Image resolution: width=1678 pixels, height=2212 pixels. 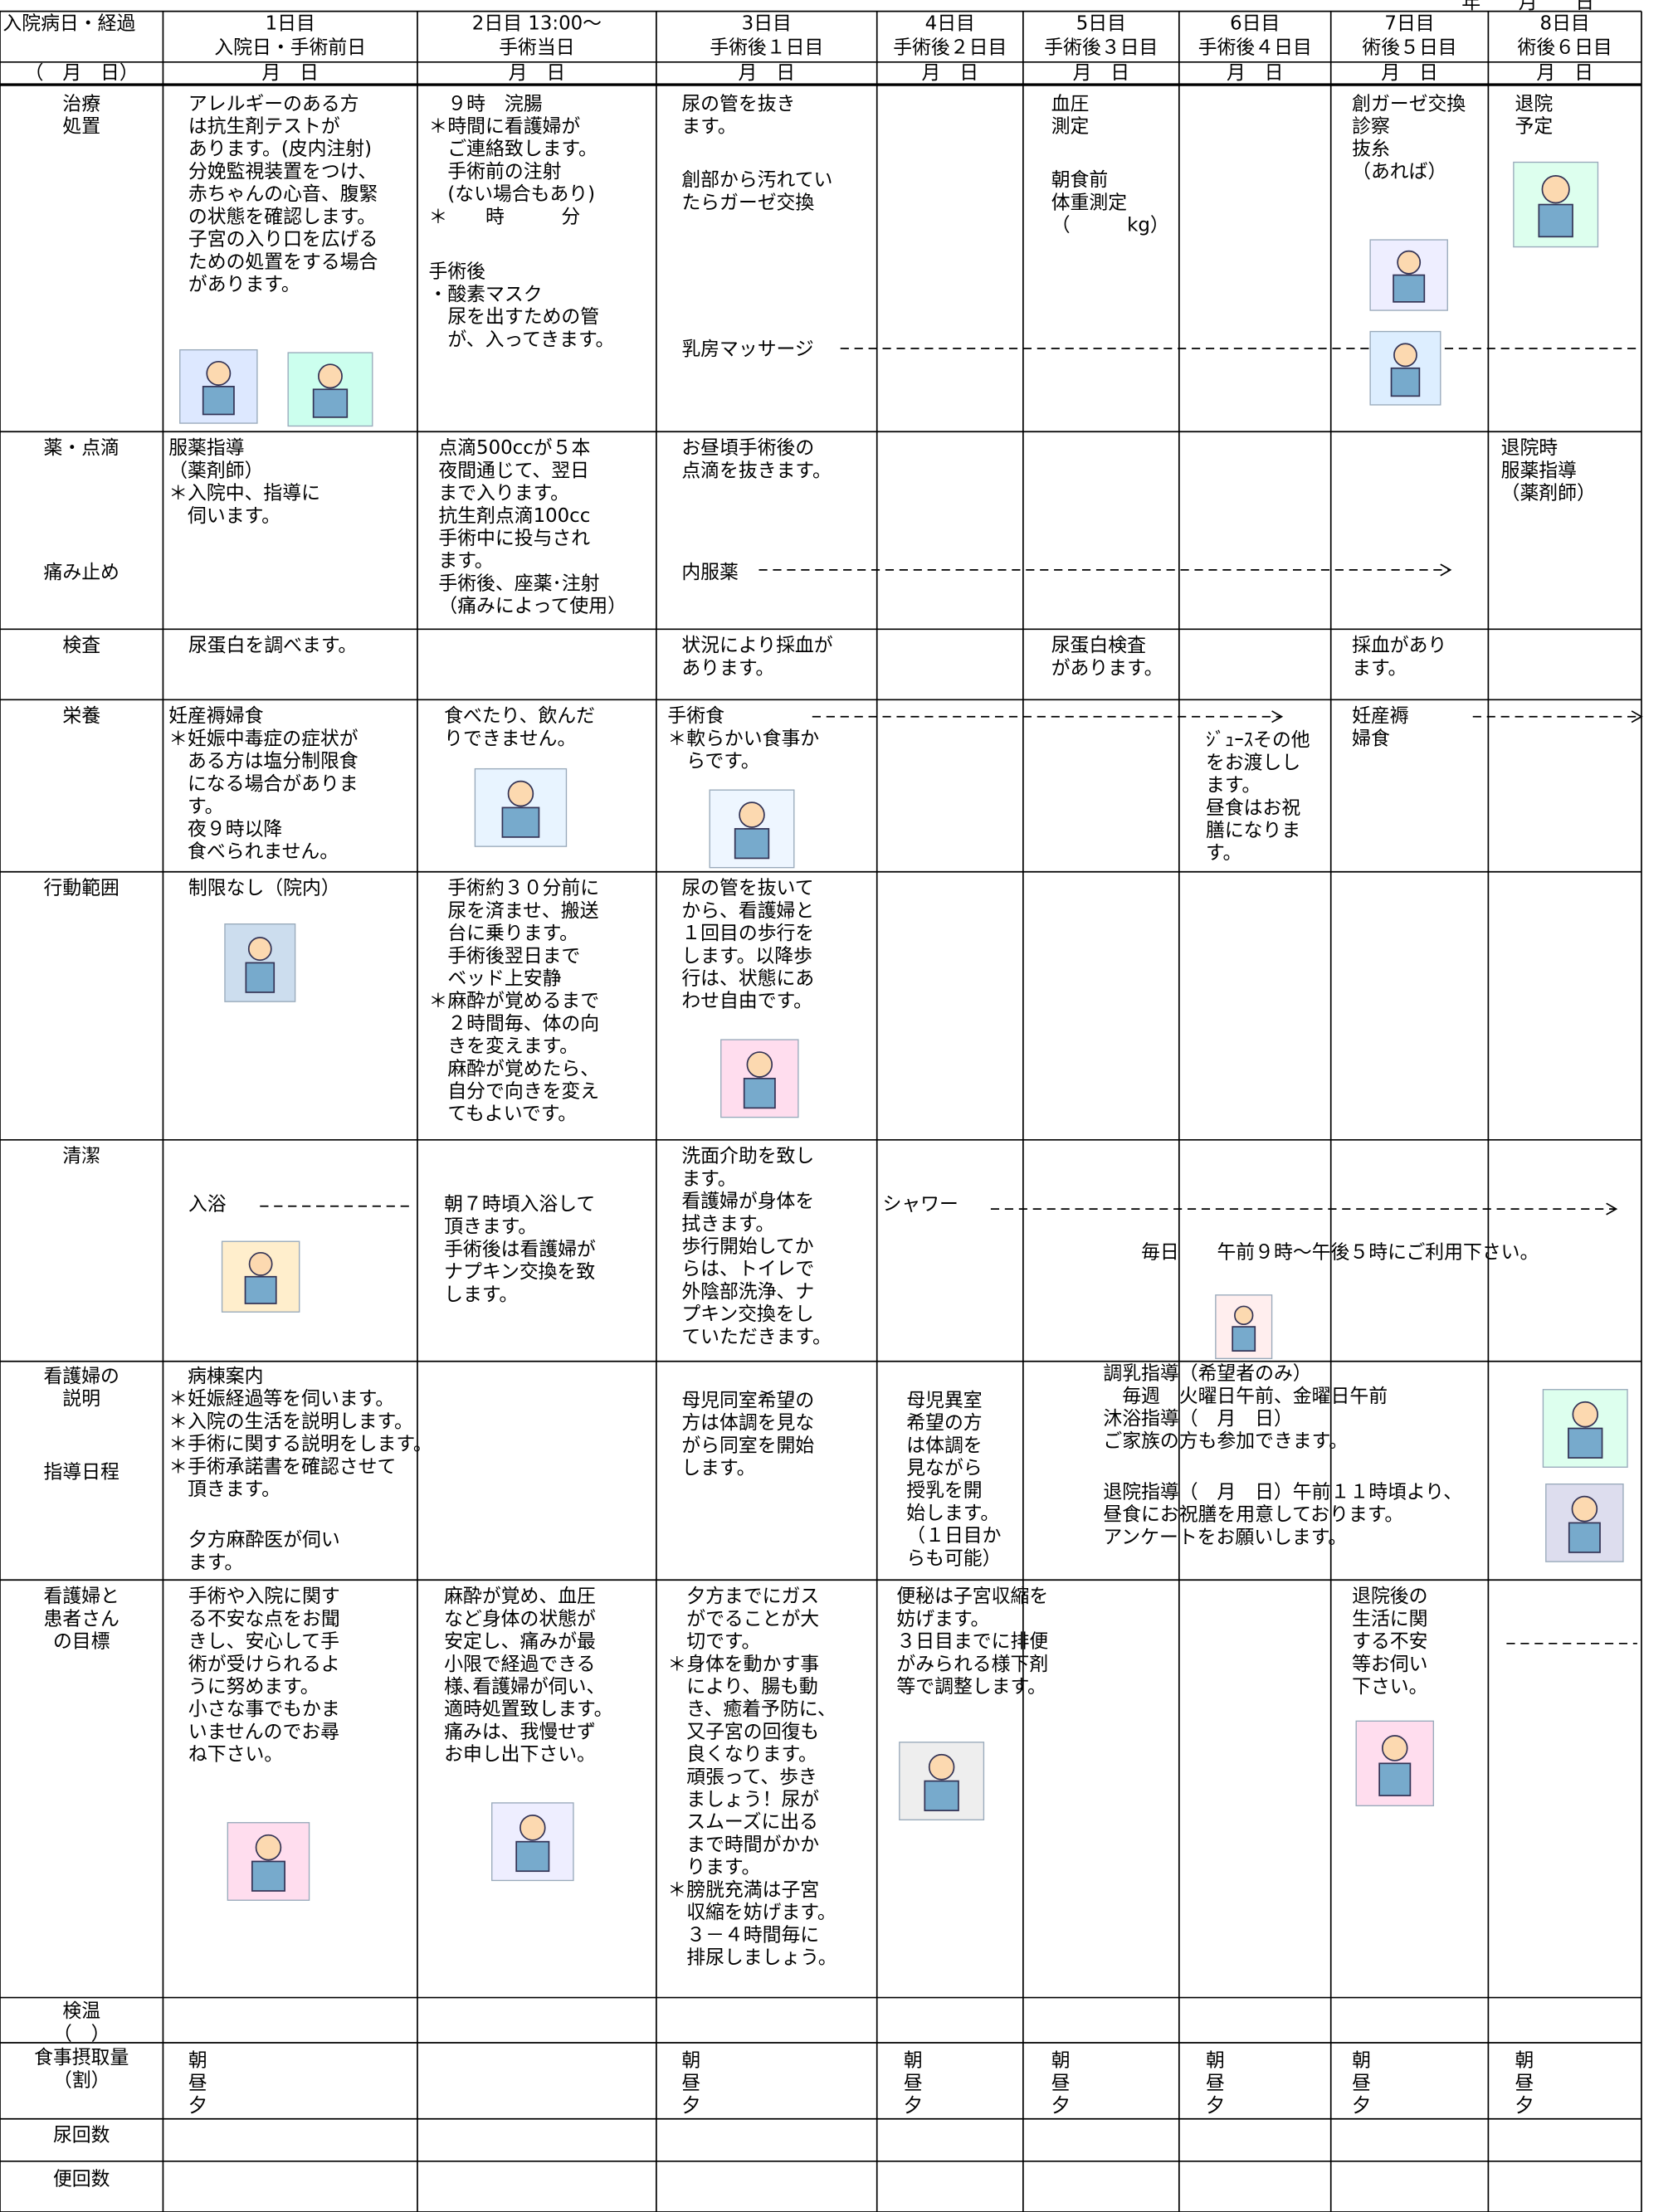 I want to click on cell-text: 病棟案内, so click(x=215, y=1376).